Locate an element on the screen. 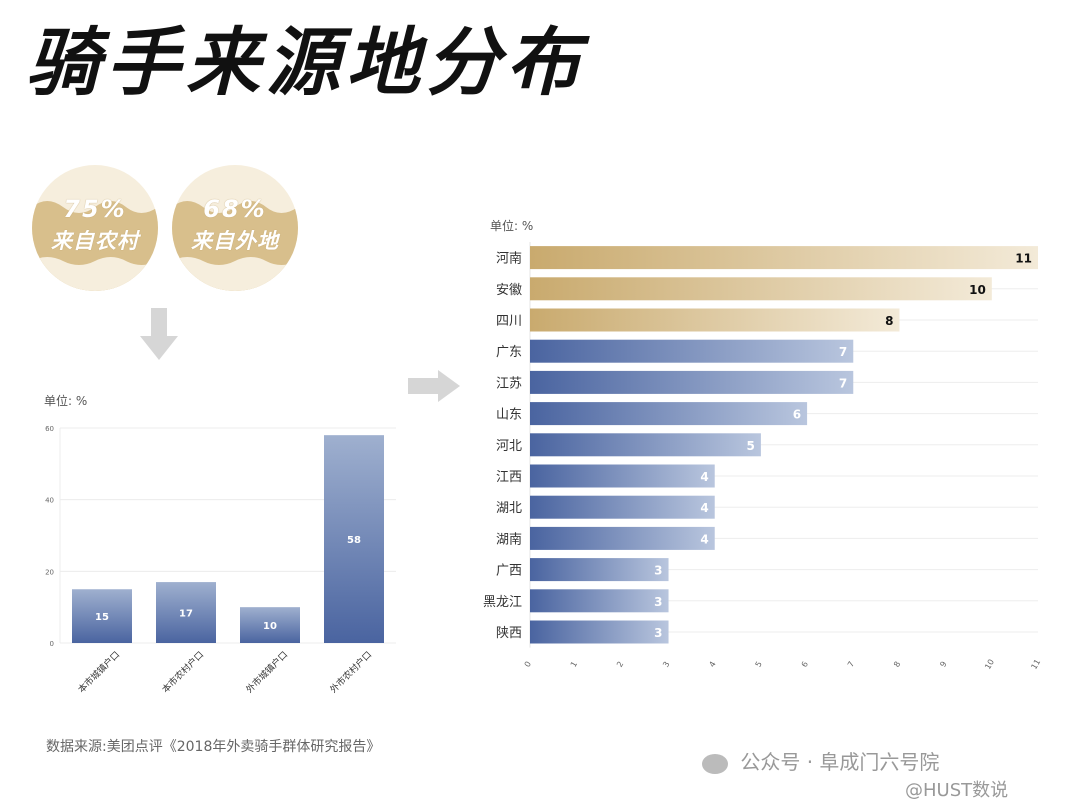  right-category-label: 江苏 is located at coordinates (509, 383).